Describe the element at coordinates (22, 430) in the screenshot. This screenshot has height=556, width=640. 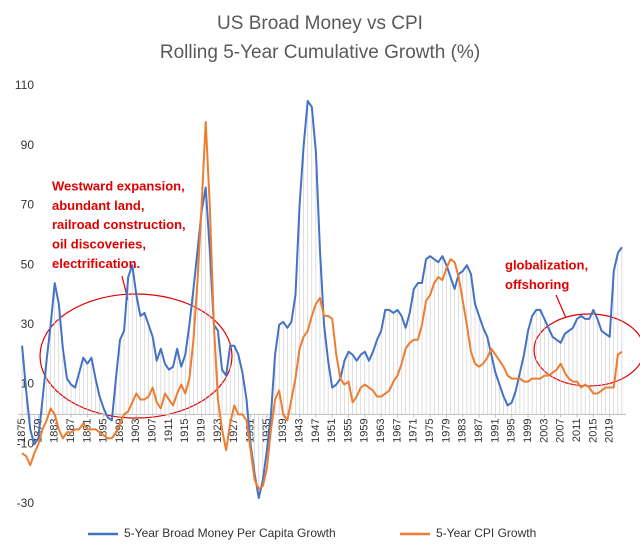
I see `x-tick-label: 1875` at that location.